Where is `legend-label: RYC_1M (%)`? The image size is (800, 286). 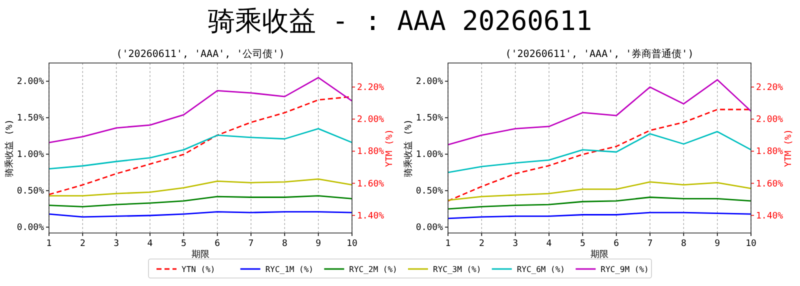
legend-label: RYC_1M (%) is located at coordinates (289, 269).